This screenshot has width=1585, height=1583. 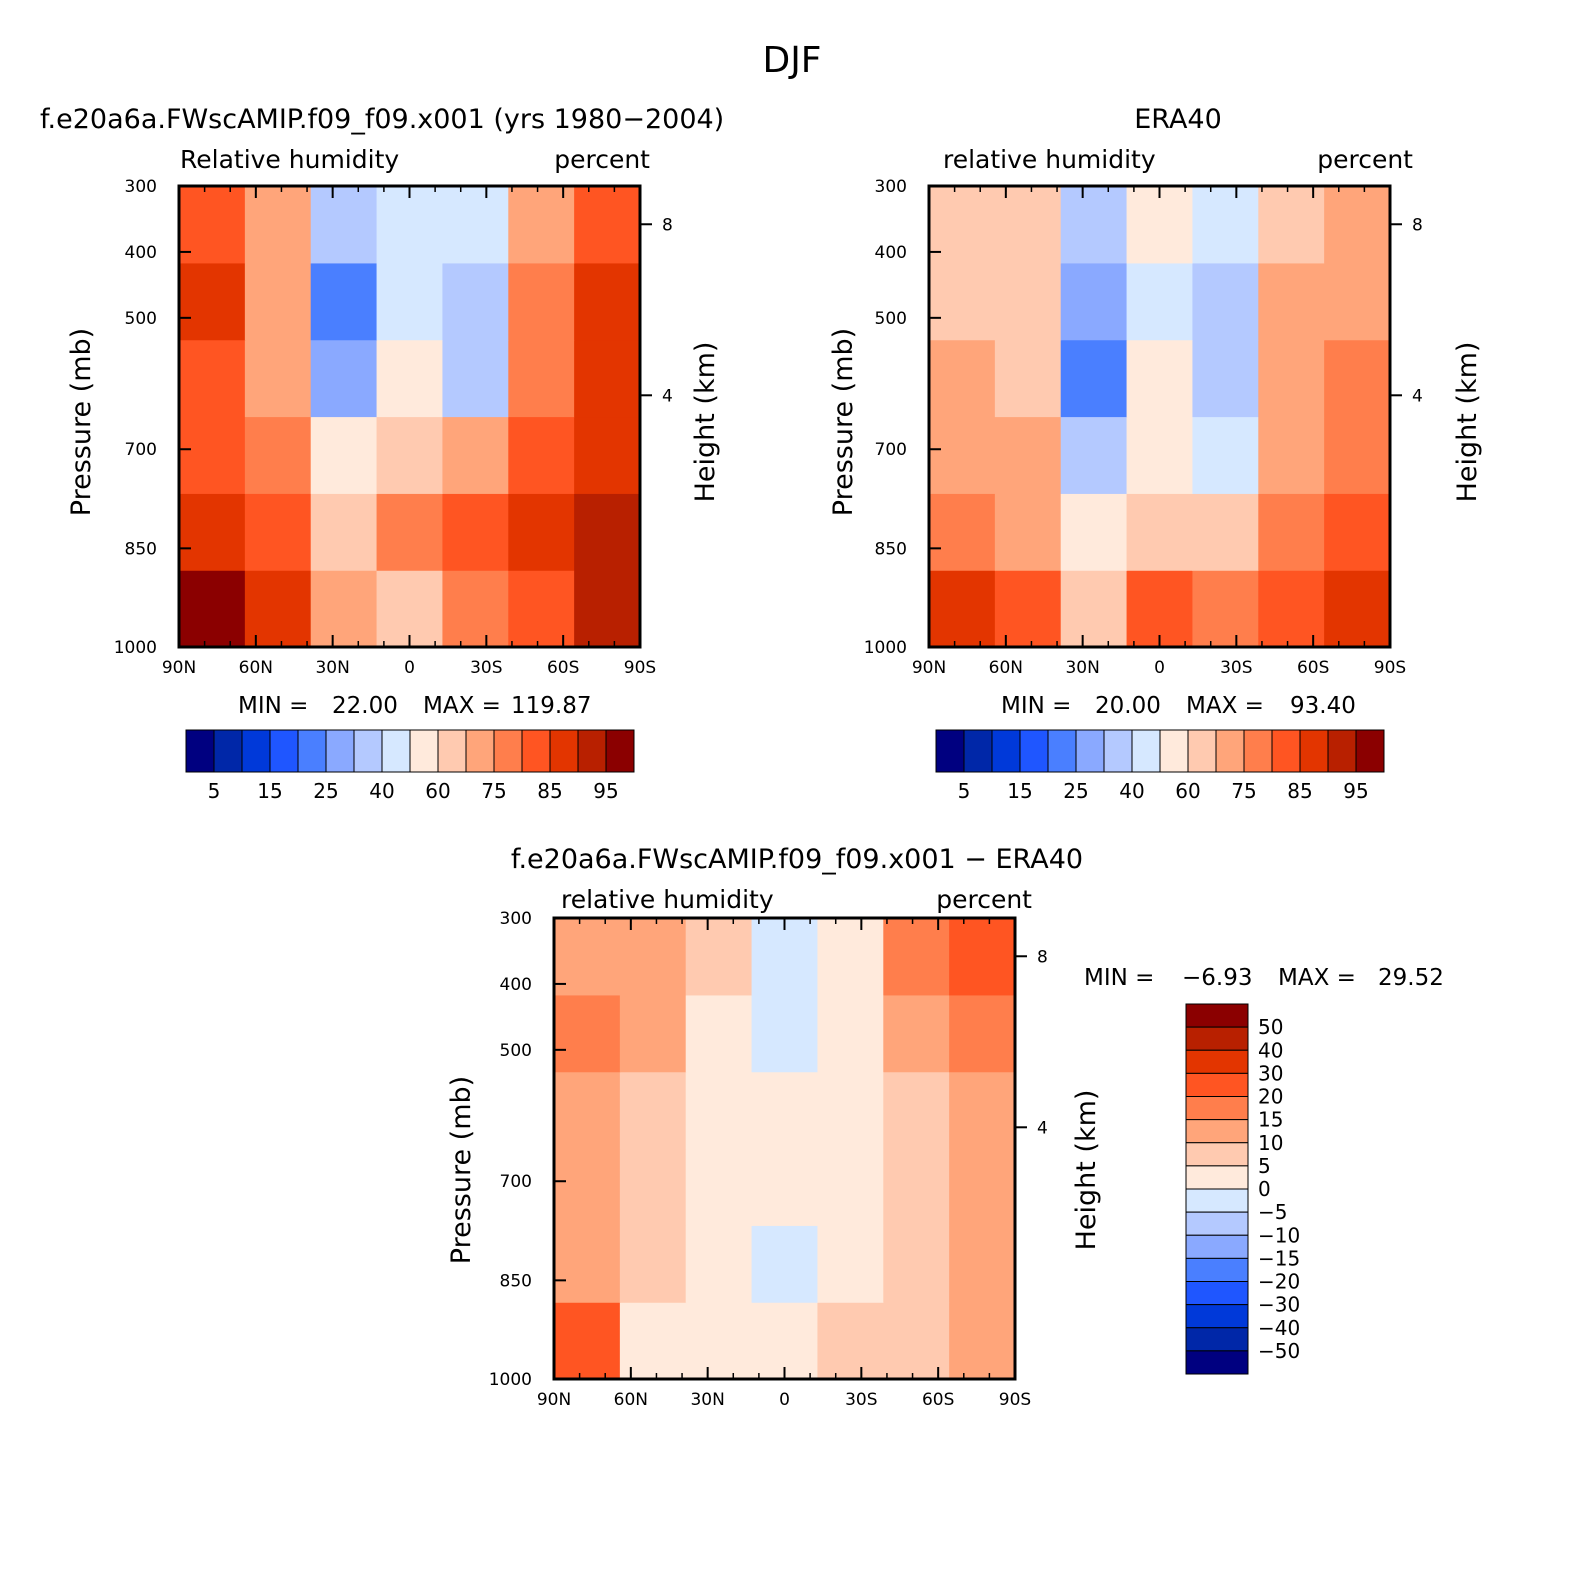 What do you see at coordinates (289, 159) in the screenshot?
I see `variable-label: Relative humidity` at bounding box center [289, 159].